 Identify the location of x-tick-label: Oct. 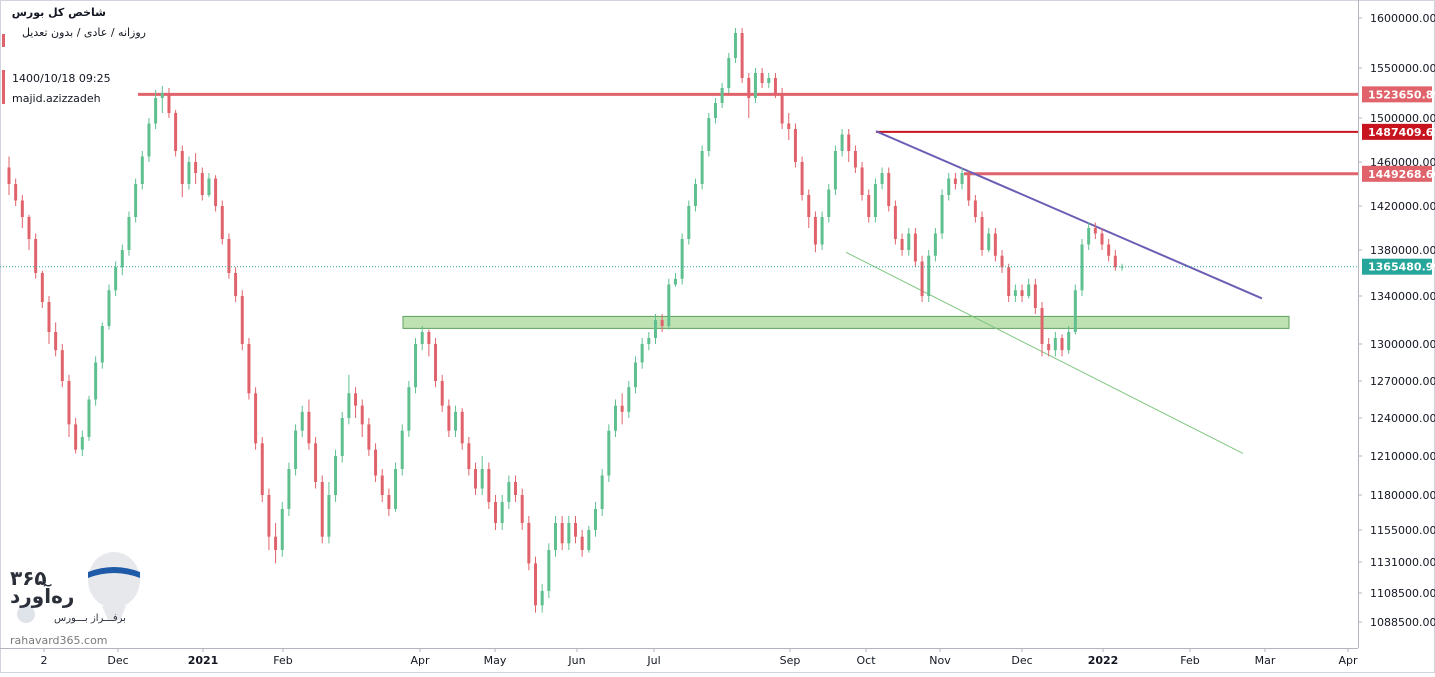
(866, 660).